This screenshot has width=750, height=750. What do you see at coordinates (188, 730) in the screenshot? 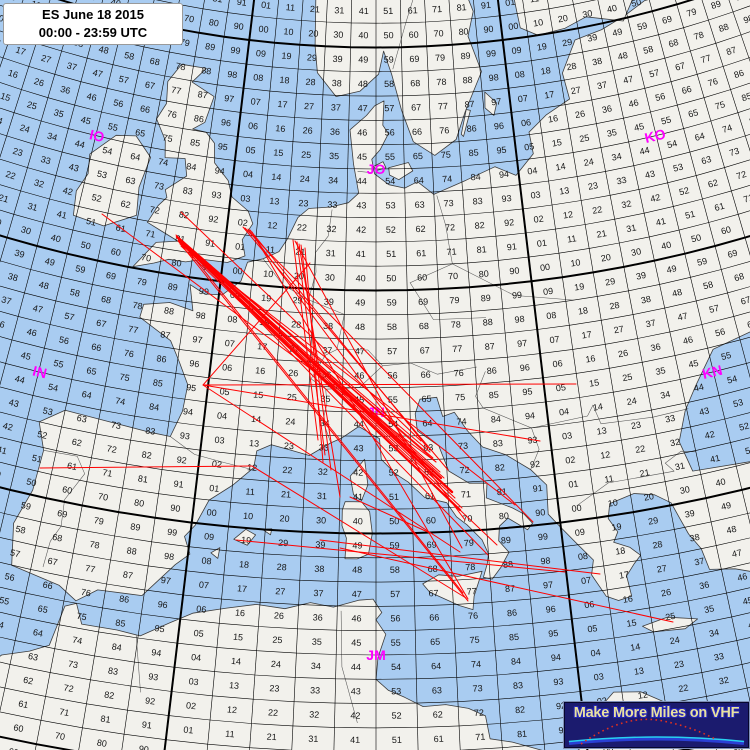
I see `grid-square-label: 01` at bounding box center [188, 730].